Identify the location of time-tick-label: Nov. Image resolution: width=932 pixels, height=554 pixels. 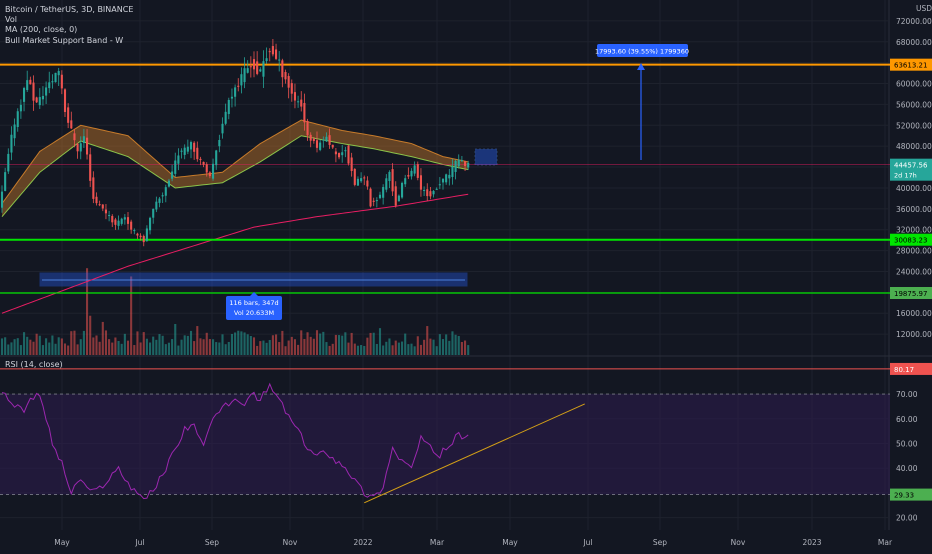
(738, 542).